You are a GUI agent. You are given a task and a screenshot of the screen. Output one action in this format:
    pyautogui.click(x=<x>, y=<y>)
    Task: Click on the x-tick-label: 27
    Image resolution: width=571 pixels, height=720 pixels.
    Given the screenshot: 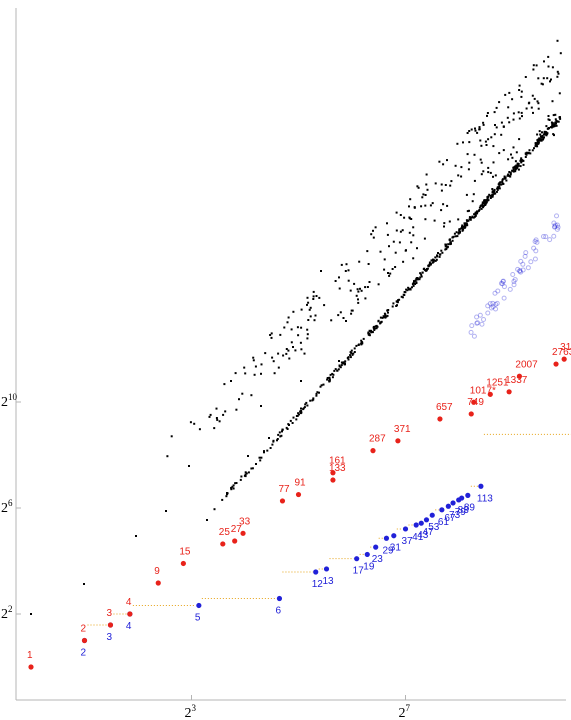 What is the action you would take?
    pyautogui.click(x=405, y=711)
    